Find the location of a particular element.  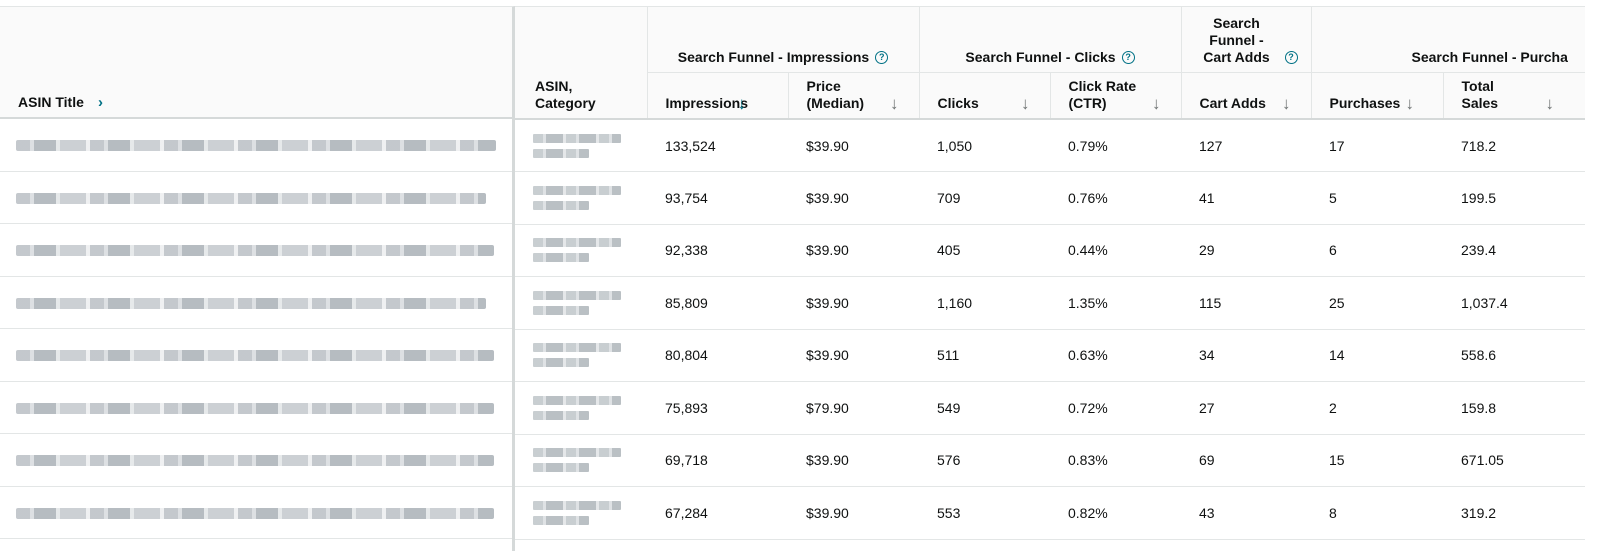

asin-title-header: ASIN Title › is located at coordinates (256, 63).